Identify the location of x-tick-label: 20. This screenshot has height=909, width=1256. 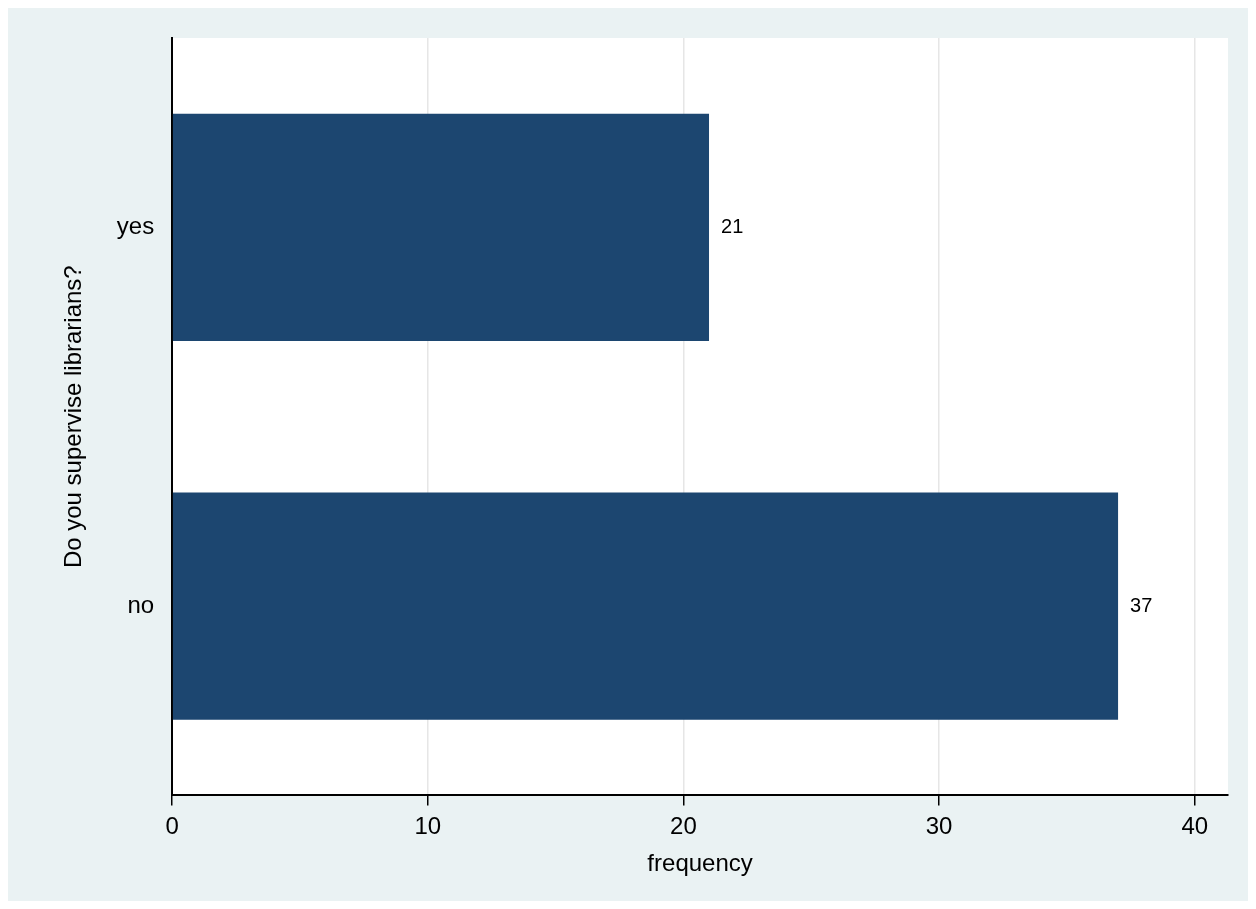
(683, 826).